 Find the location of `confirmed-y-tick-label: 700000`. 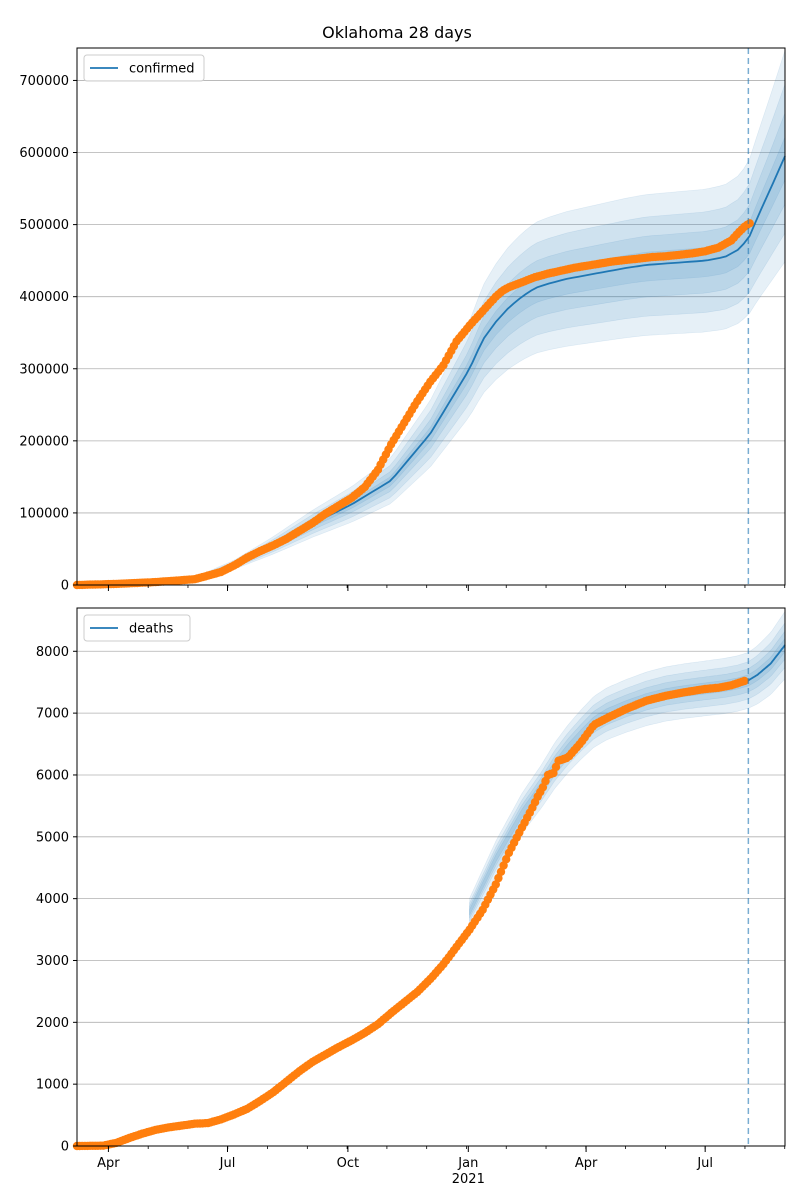

confirmed-y-tick-label: 700000 is located at coordinates (44, 81).